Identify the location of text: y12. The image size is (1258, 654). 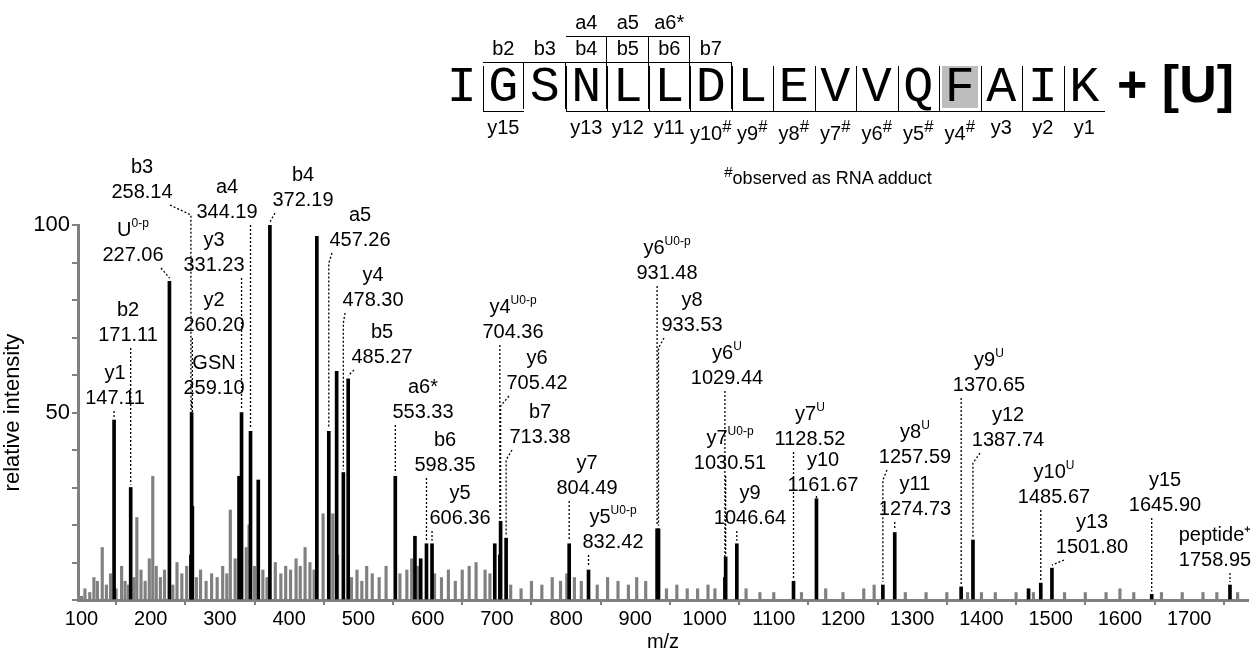
(627, 127).